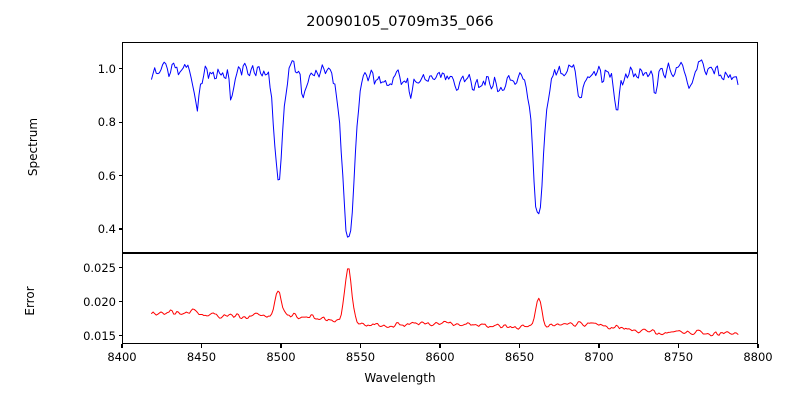  What do you see at coordinates (122, 357) in the screenshot?
I see `wavelength-xtick-label: 8400` at bounding box center [122, 357].